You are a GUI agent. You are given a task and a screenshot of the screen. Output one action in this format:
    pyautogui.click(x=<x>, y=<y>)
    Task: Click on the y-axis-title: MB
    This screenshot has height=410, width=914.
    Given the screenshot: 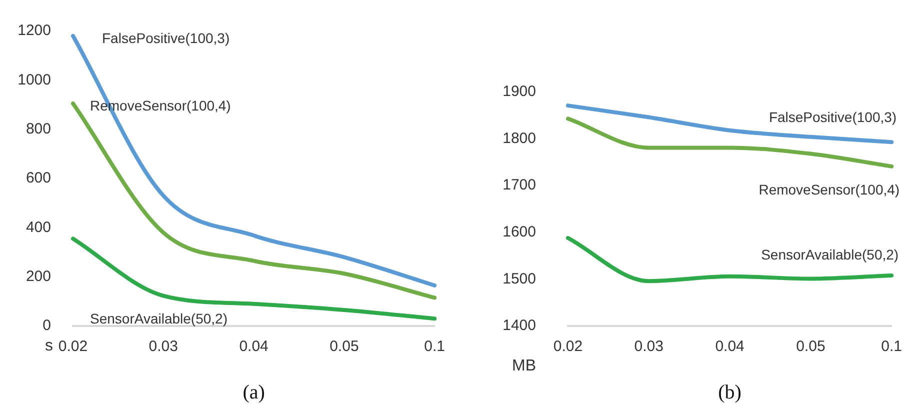 What is the action you would take?
    pyautogui.click(x=524, y=365)
    